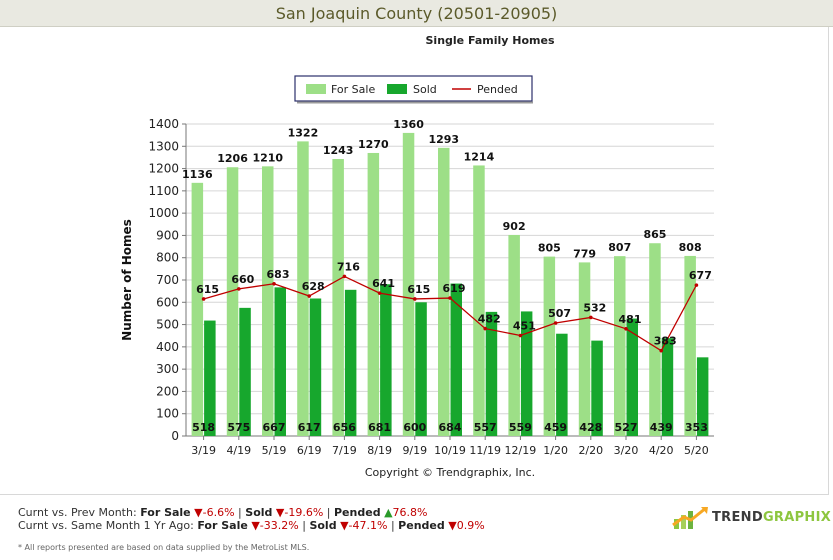  Describe the element at coordinates (590, 427) in the screenshot. I see `data-label-sold: 428` at that location.